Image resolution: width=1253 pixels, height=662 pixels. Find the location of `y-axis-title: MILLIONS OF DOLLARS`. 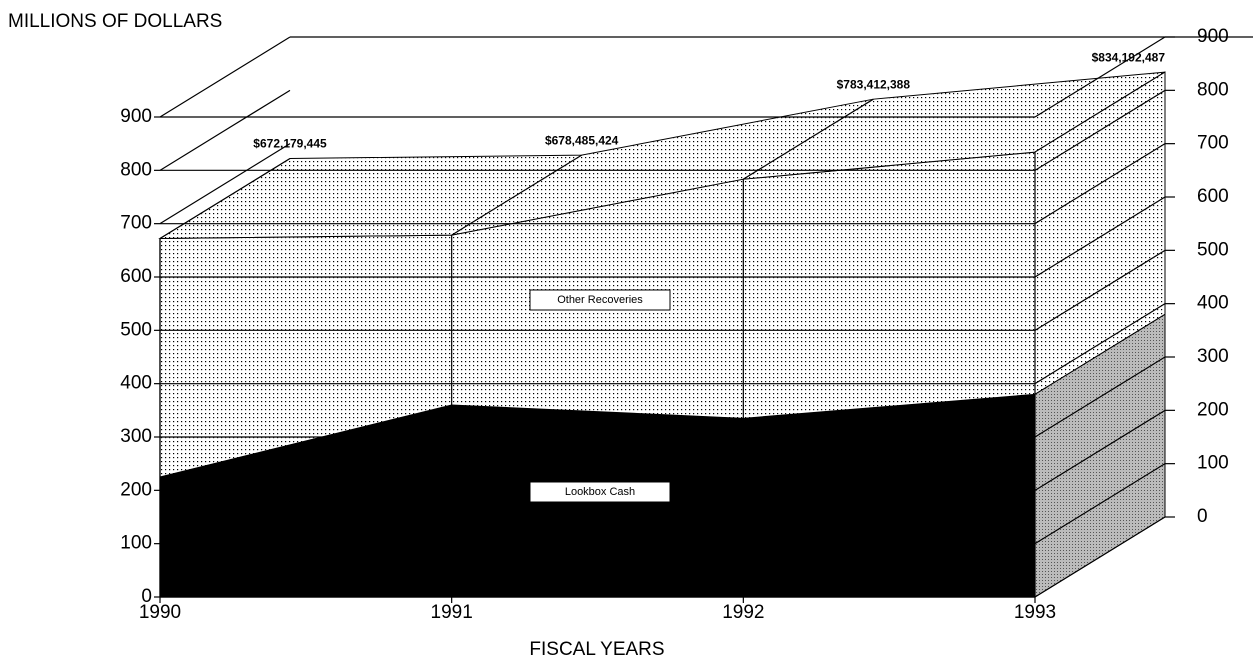

y-axis-title: MILLIONS OF DOLLARS is located at coordinates (115, 21).